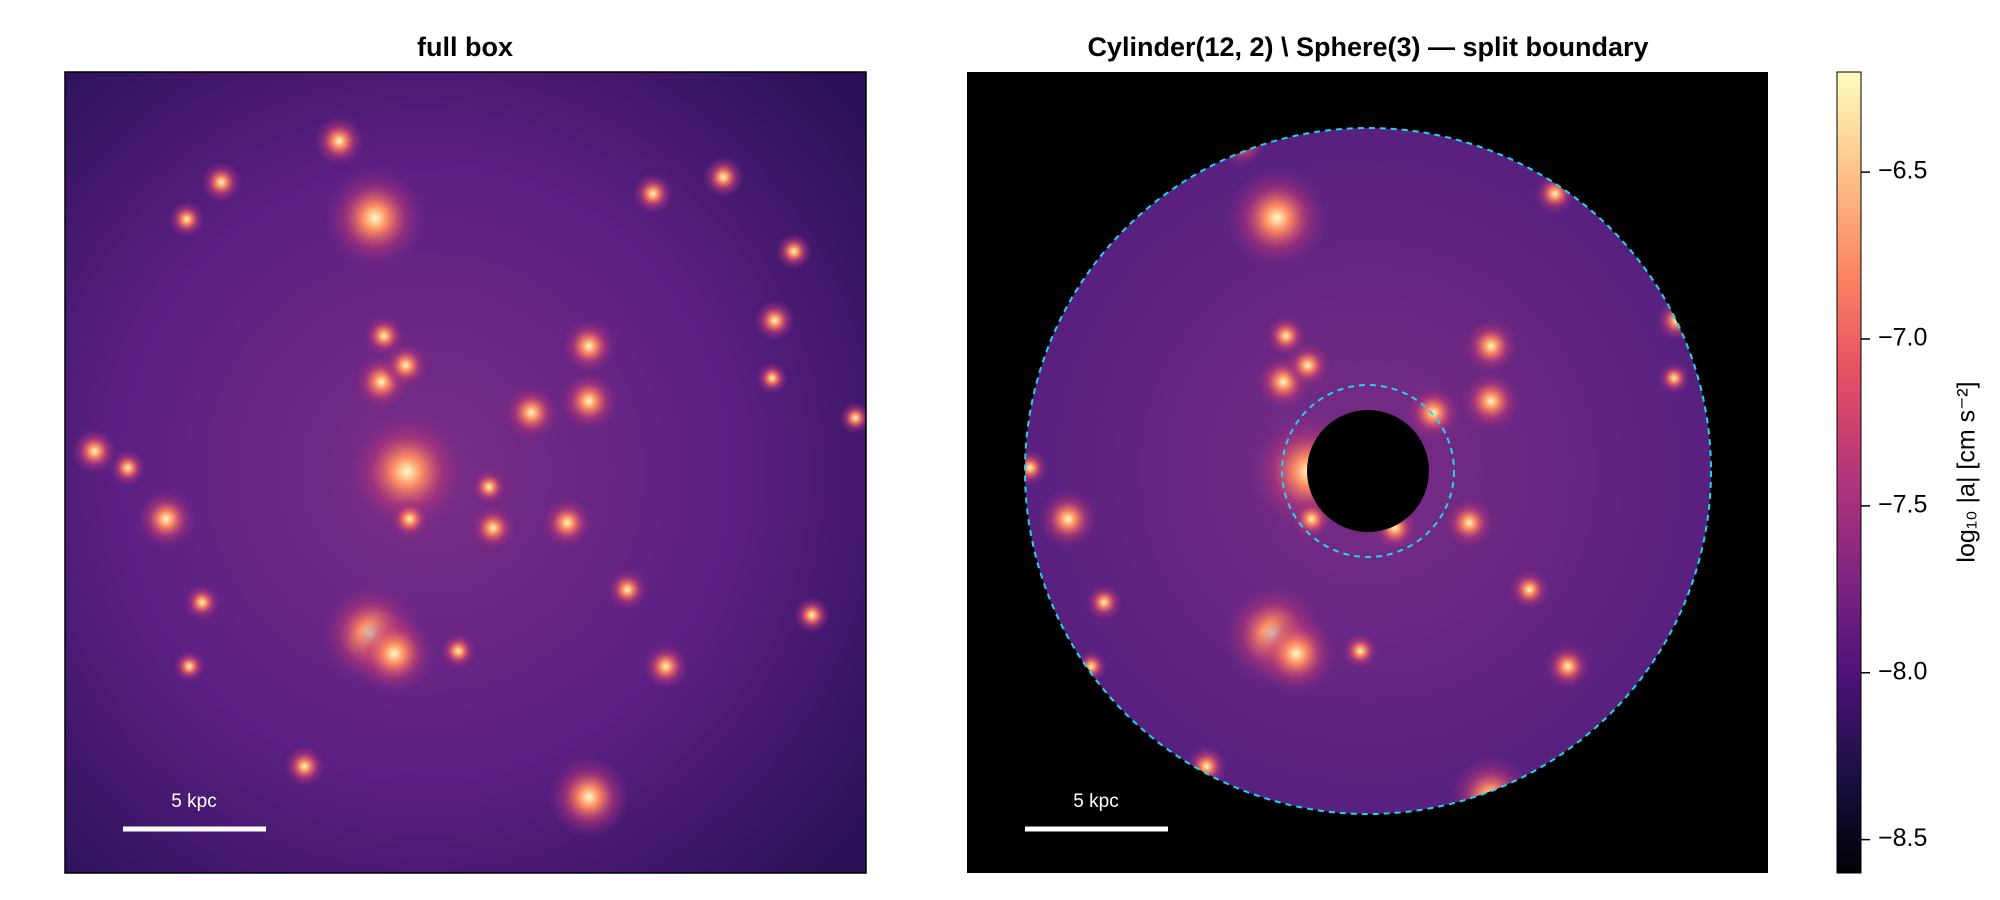 This screenshot has width=2000, height=900. Describe the element at coordinates (465, 47) in the screenshot. I see `panel-title: full box` at that location.